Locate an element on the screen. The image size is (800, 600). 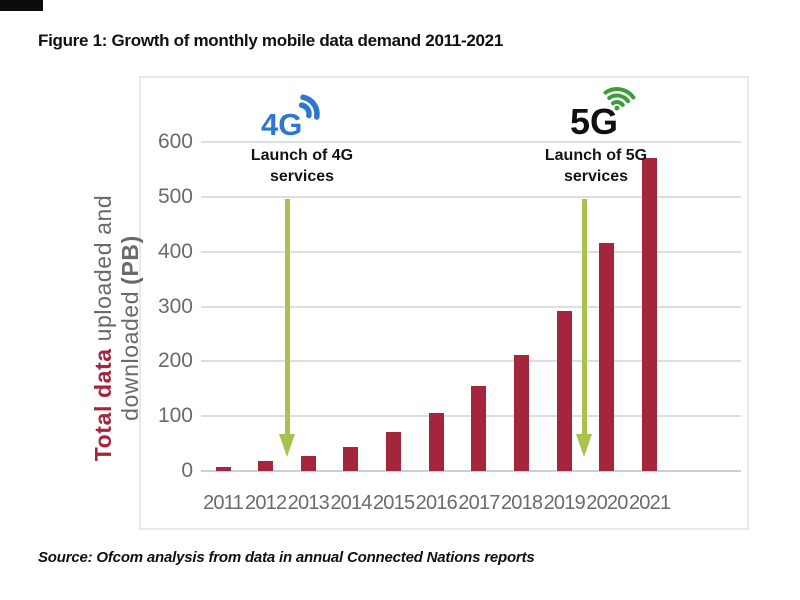
annotation-4g-line2: services is located at coordinates (302, 176).